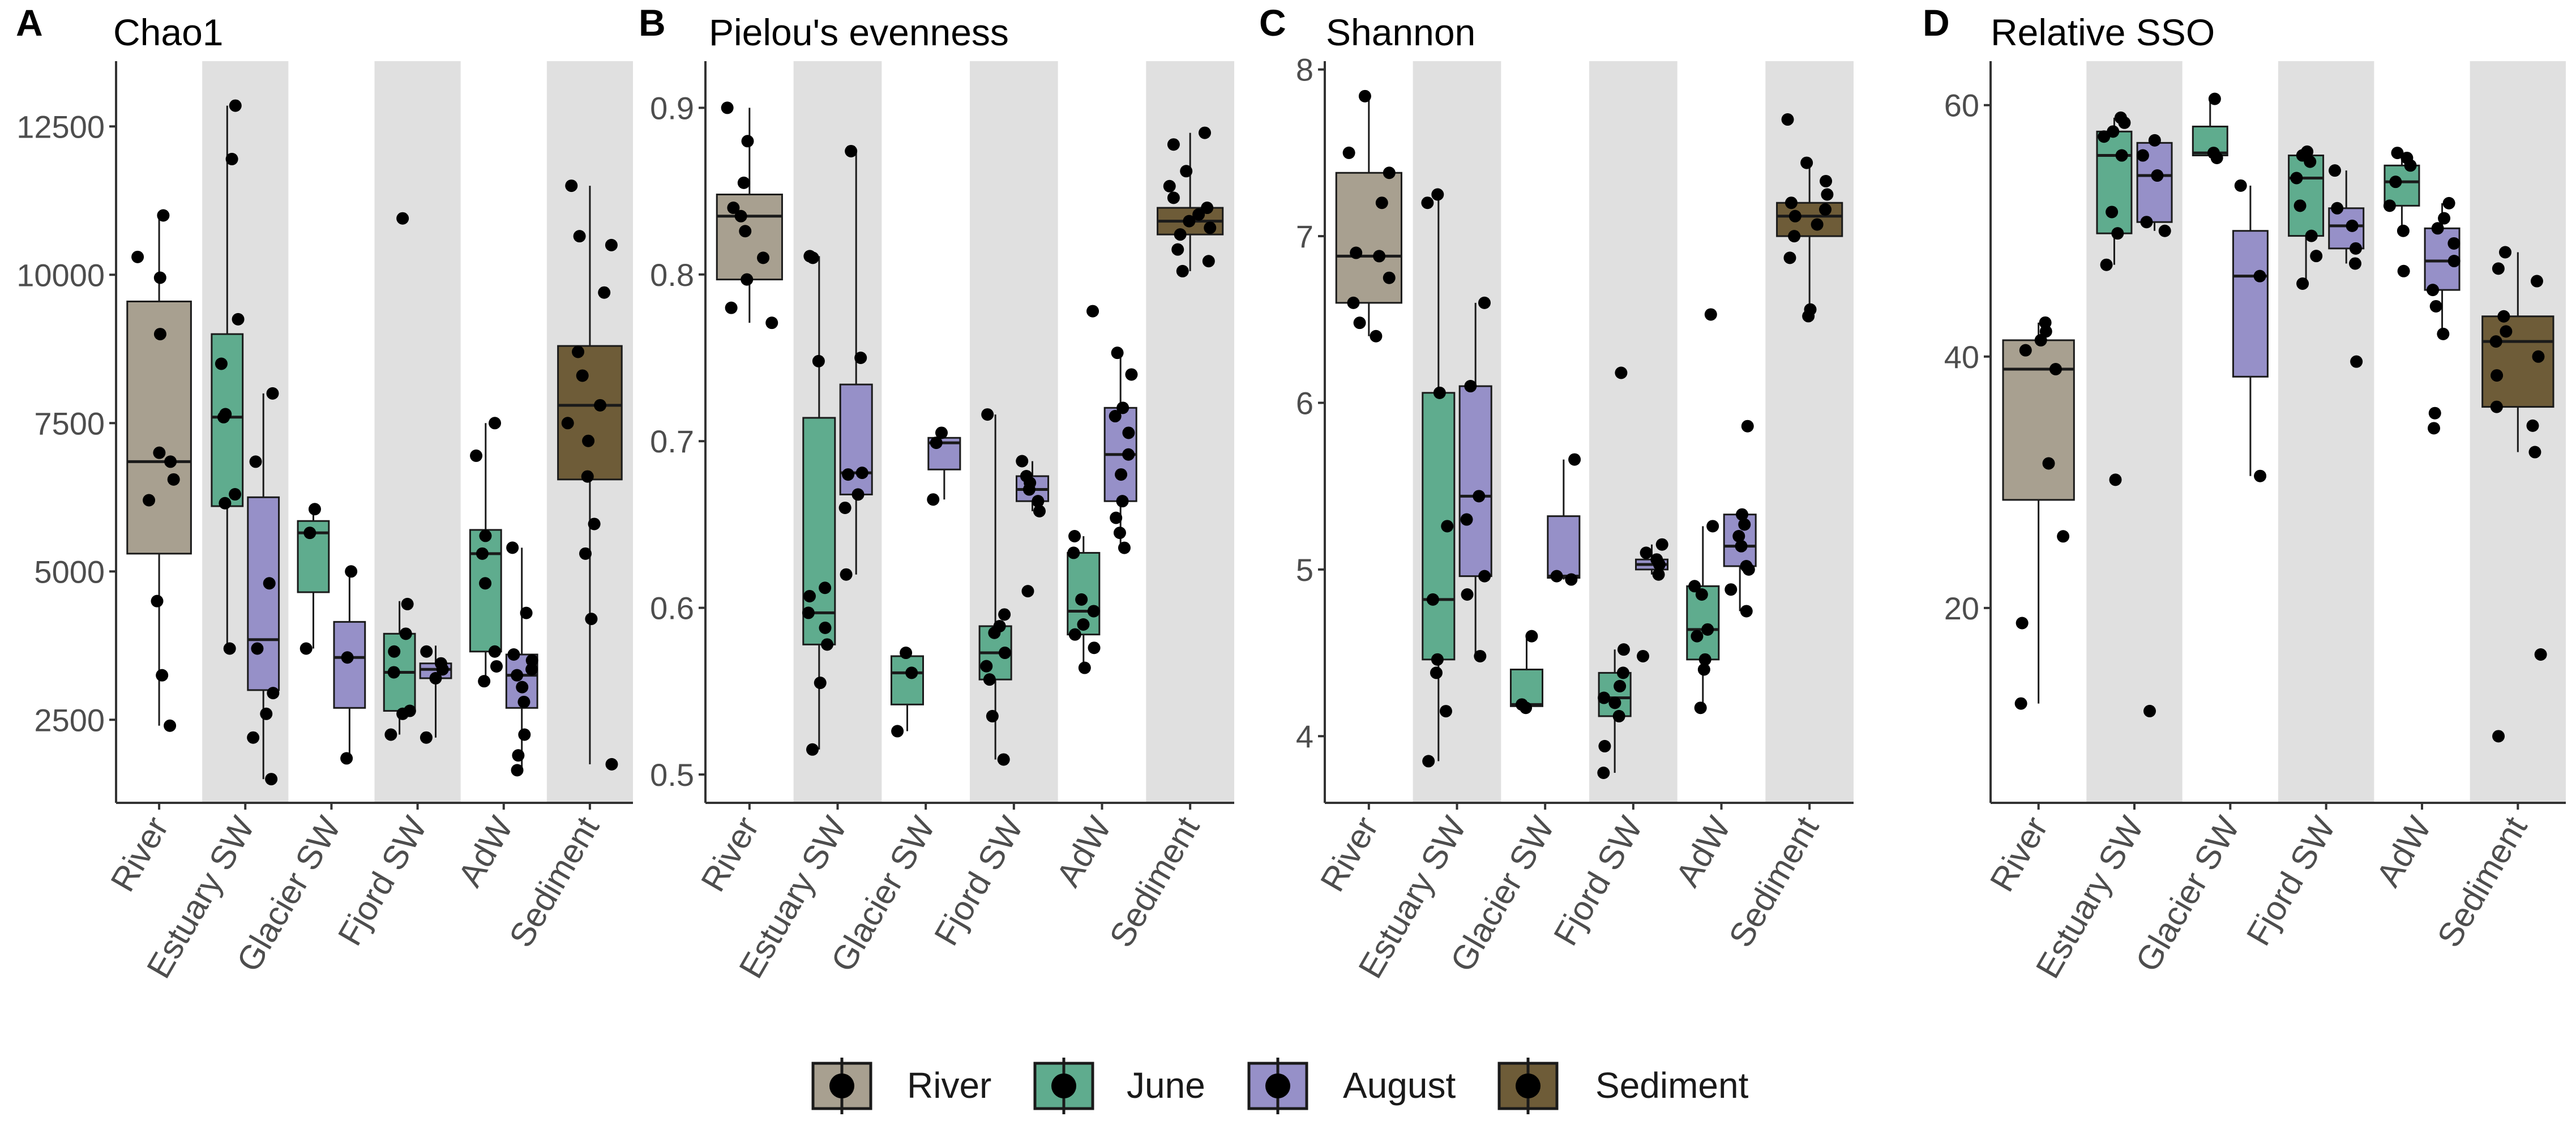  I want to click on y-tick-label: 0.7, so click(672, 441).